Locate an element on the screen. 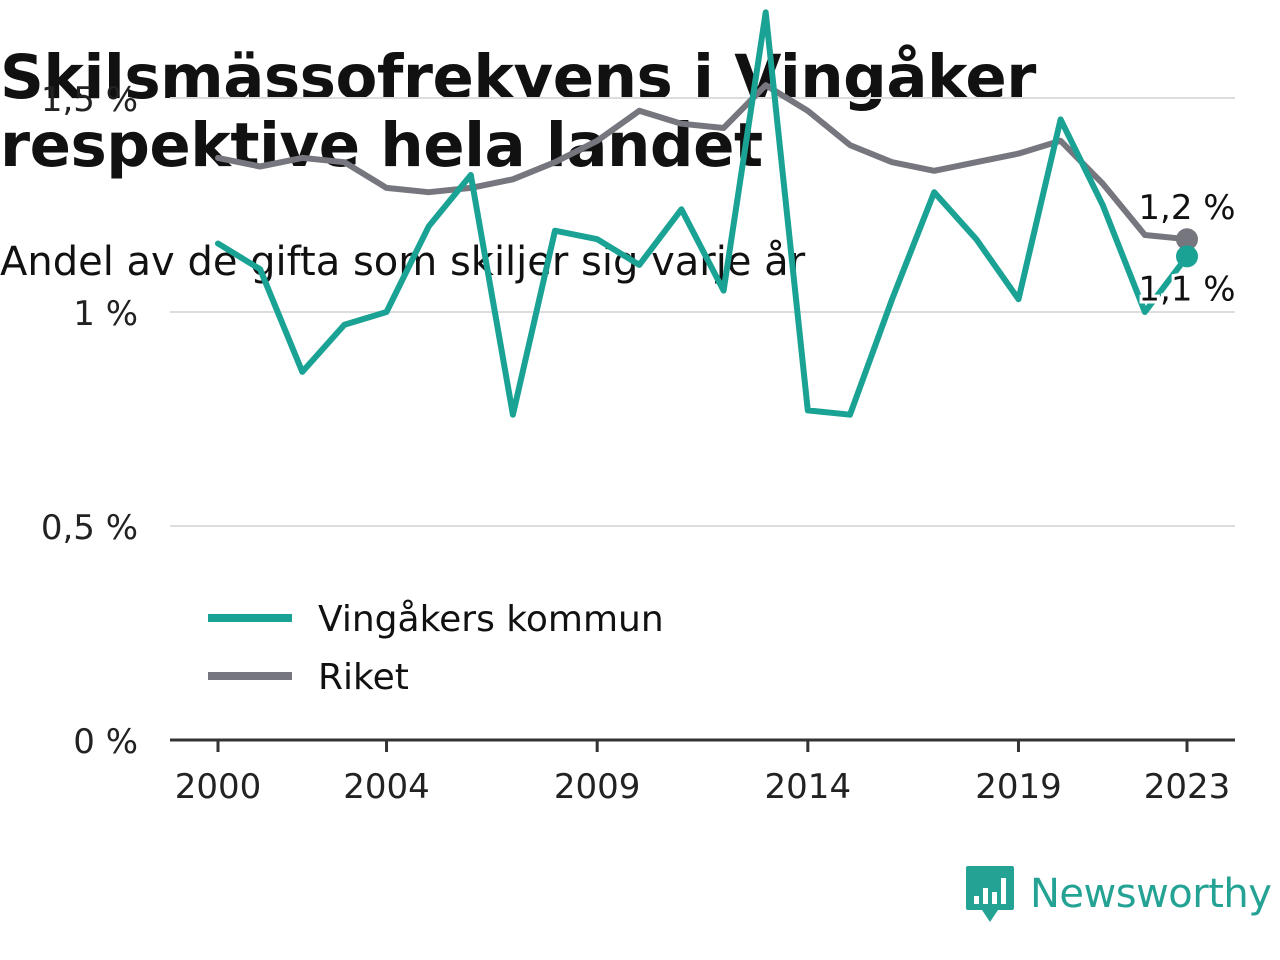 This screenshot has width=1280, height=960. end-labels: 1,2 % 1,1 % is located at coordinates (1186, 248).